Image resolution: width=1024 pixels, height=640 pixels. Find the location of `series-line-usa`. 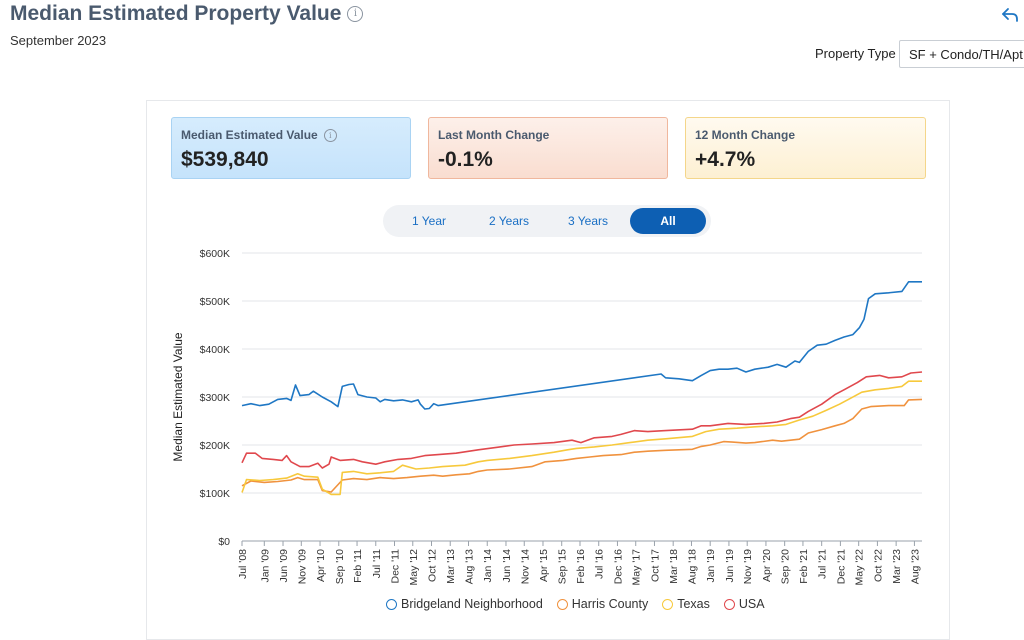

series-line-usa is located at coordinates (582, 420).